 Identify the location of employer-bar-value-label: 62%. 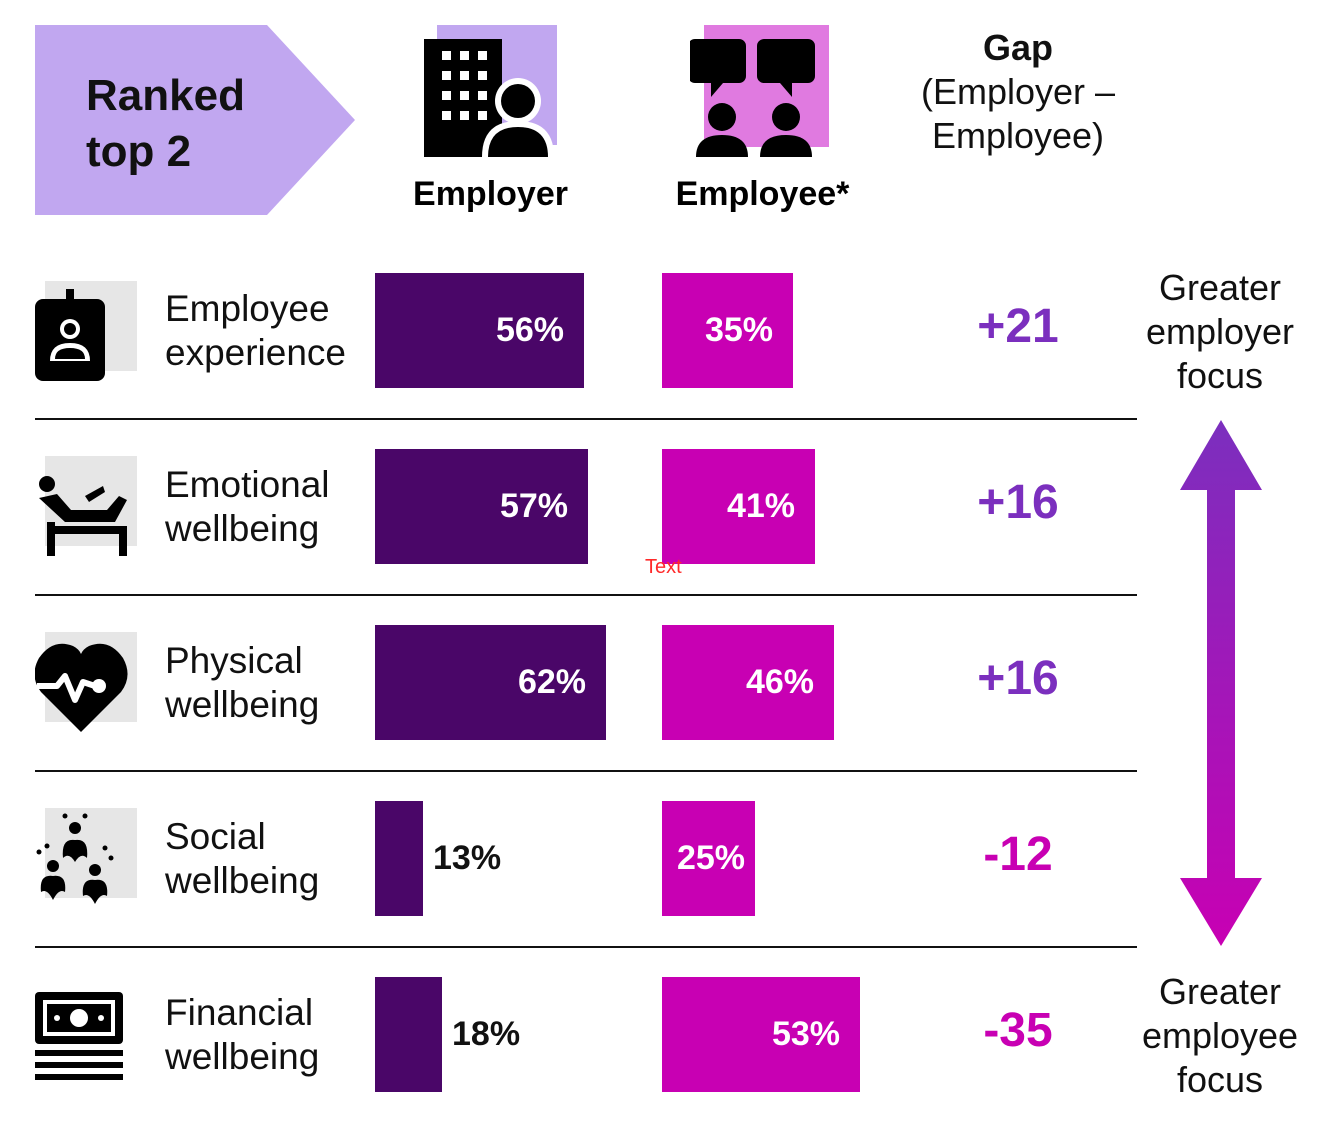
(551, 682).